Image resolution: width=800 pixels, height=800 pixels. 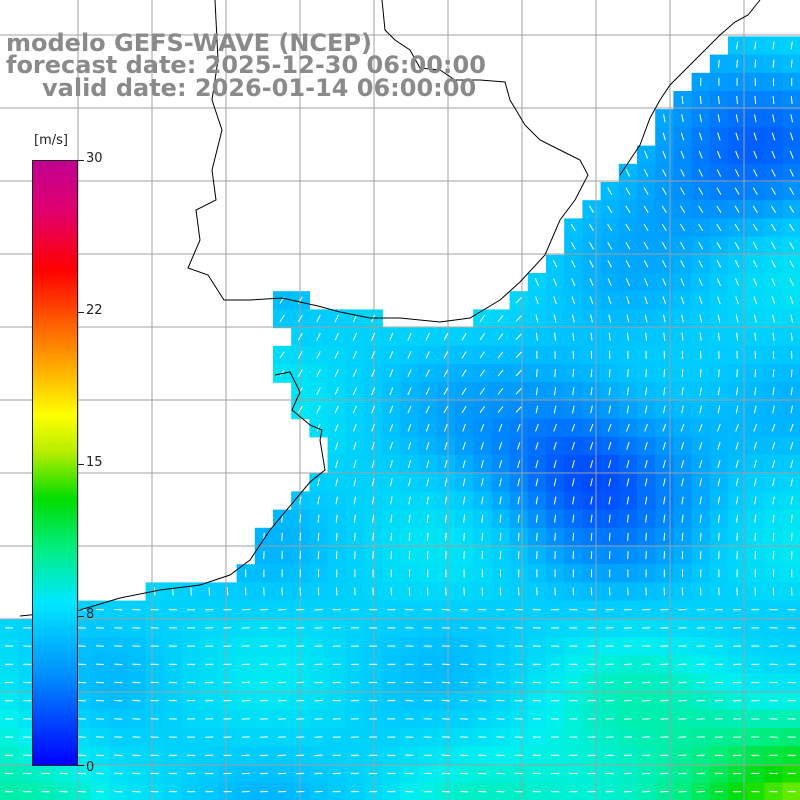 What do you see at coordinates (81, 616) in the screenshot?
I see `colorbar-tick-mark` at bounding box center [81, 616].